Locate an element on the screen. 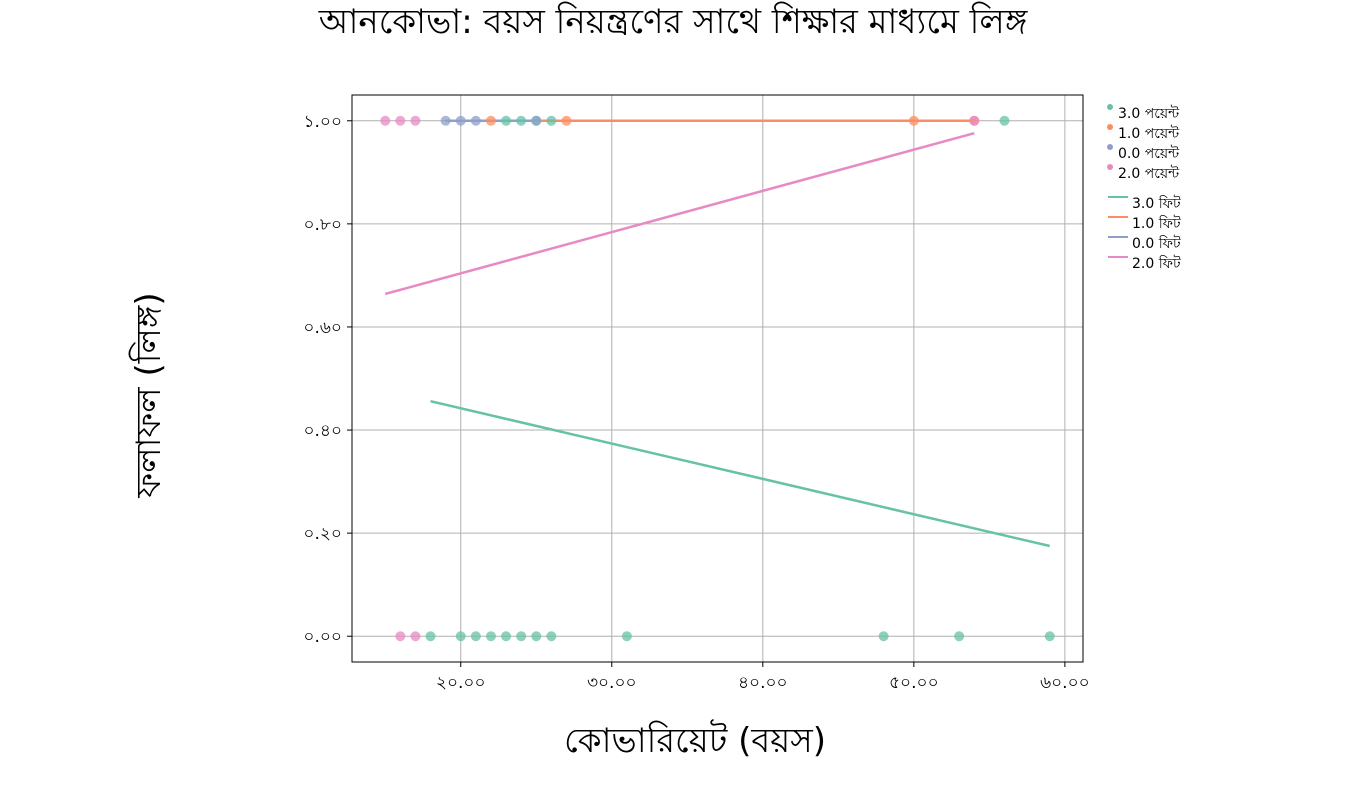 Image resolution: width=1347 pixels, height=785 pixels. legend-label: 2.0 ফিট is located at coordinates (1156, 263).